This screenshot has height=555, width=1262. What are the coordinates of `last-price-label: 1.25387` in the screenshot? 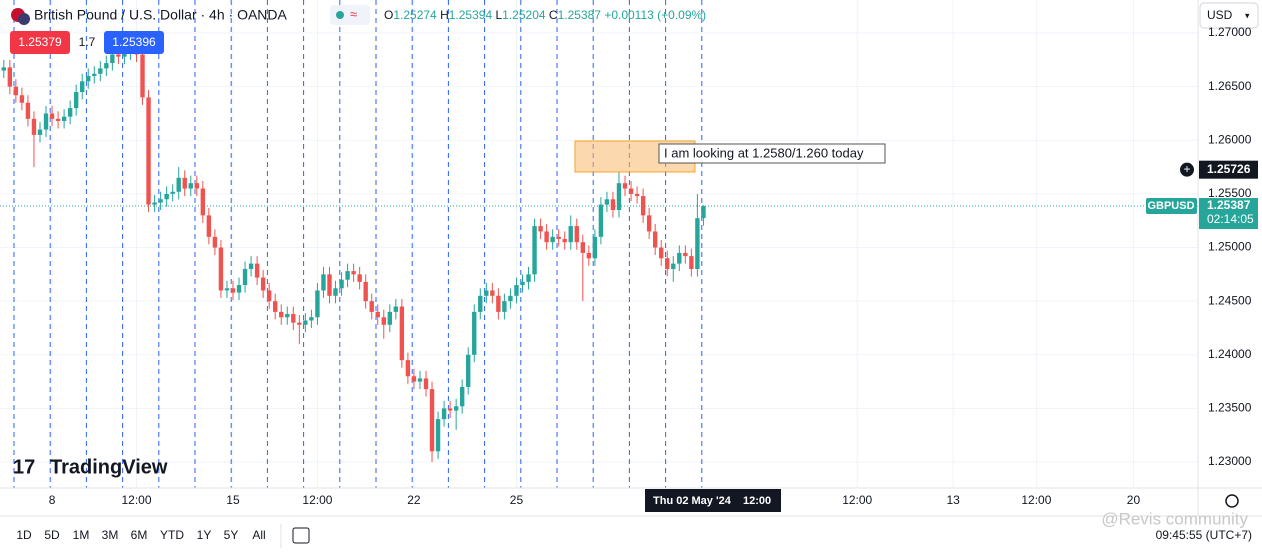 It's located at (1229, 205).